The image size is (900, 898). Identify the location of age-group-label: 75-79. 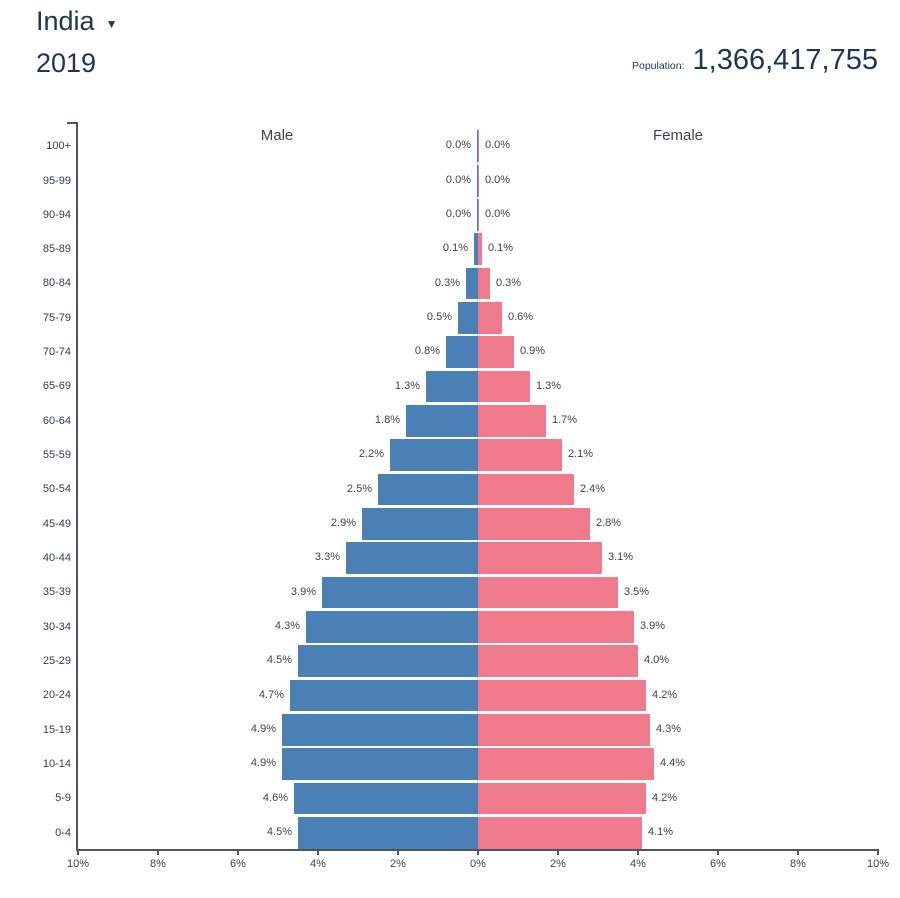
(56, 317).